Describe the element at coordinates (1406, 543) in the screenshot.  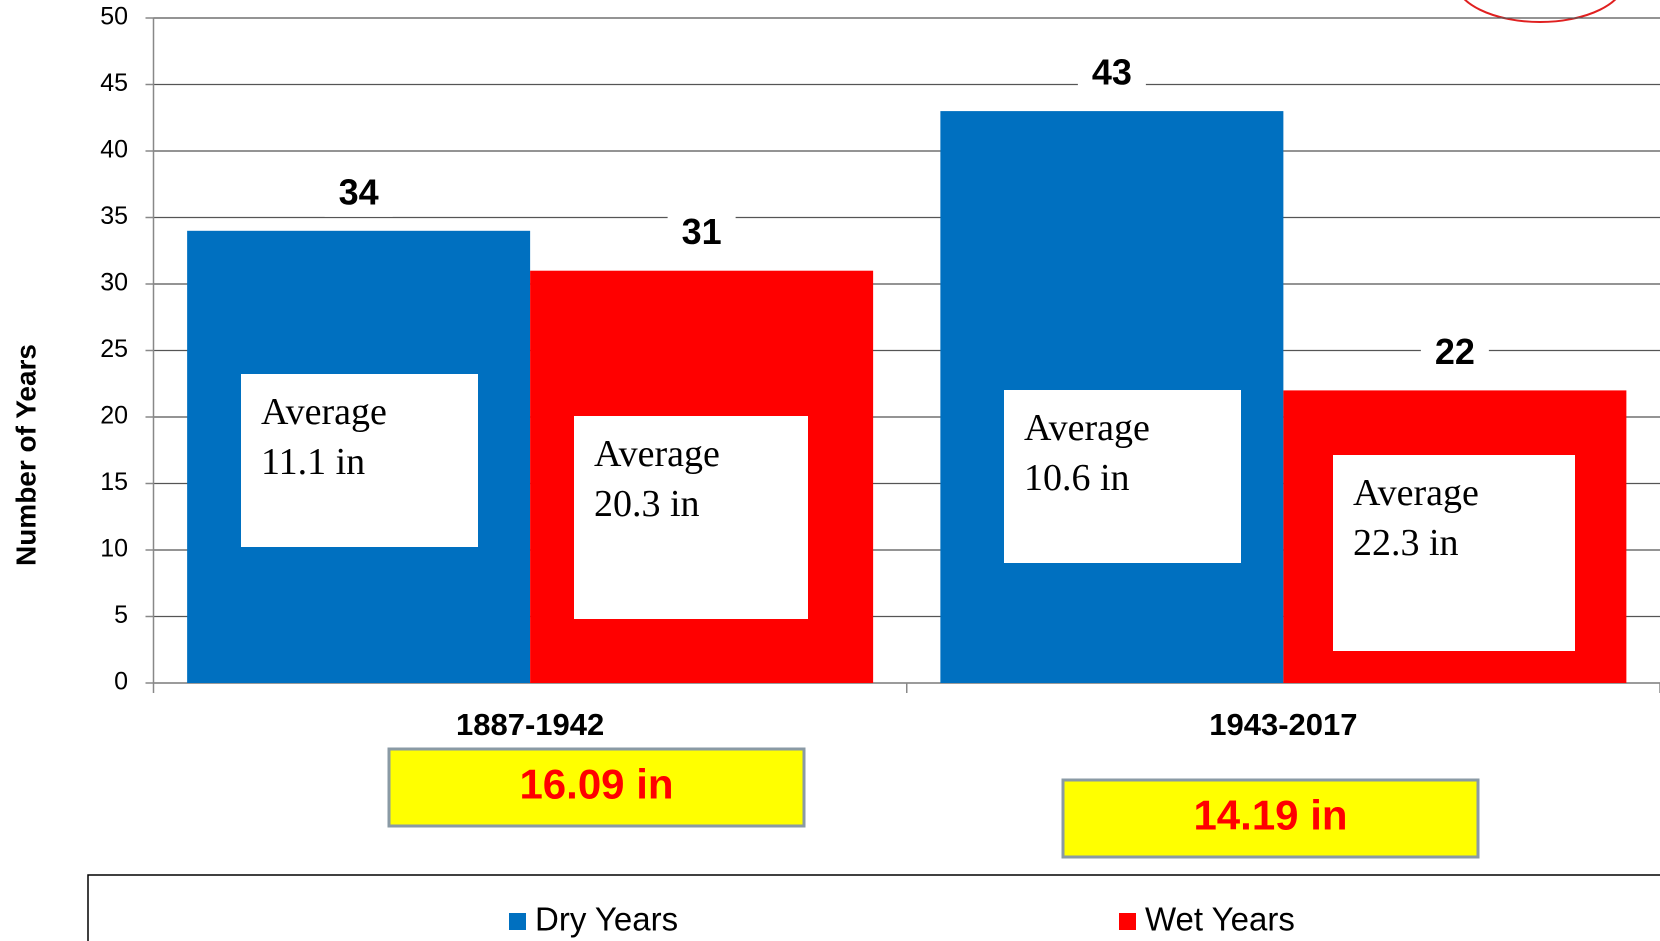
I see `annotation-line: 22.3 in` at that location.